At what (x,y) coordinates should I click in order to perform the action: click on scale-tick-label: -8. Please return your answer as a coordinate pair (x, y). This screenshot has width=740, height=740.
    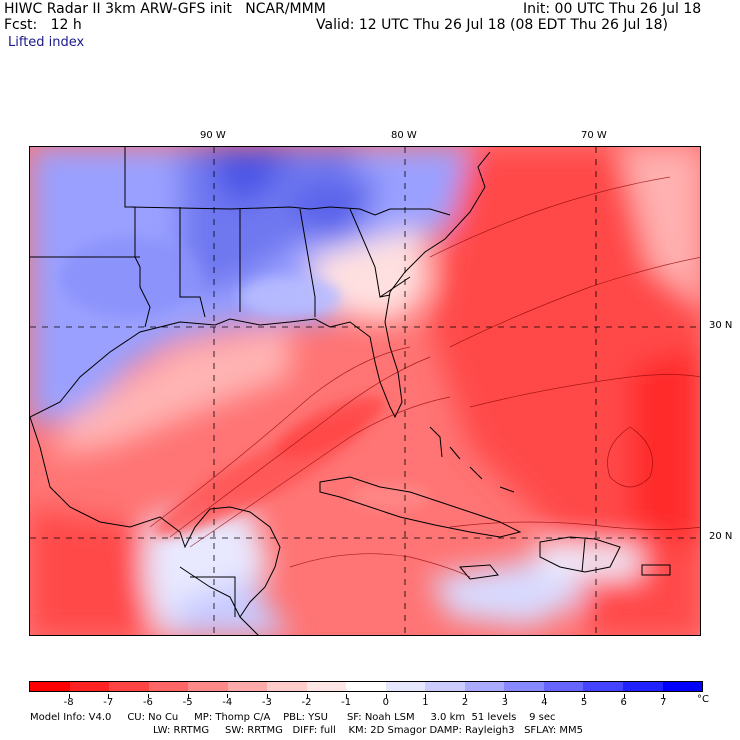
    Looking at the image, I should click on (68, 702).